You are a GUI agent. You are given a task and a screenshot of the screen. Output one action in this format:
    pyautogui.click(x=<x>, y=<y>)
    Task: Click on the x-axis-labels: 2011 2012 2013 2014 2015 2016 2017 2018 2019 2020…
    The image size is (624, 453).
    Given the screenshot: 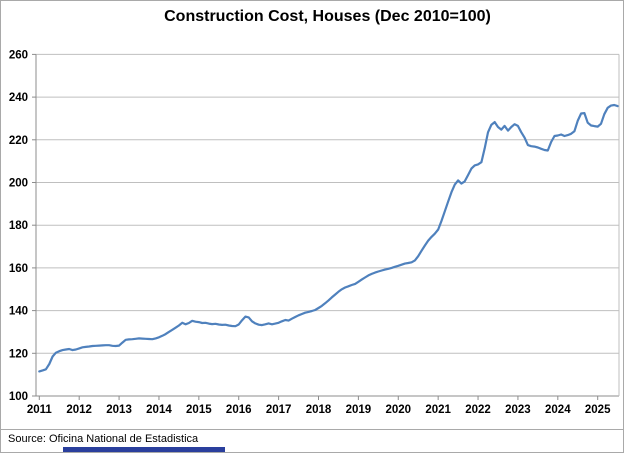 What is the action you would take?
    pyautogui.click(x=319, y=410)
    